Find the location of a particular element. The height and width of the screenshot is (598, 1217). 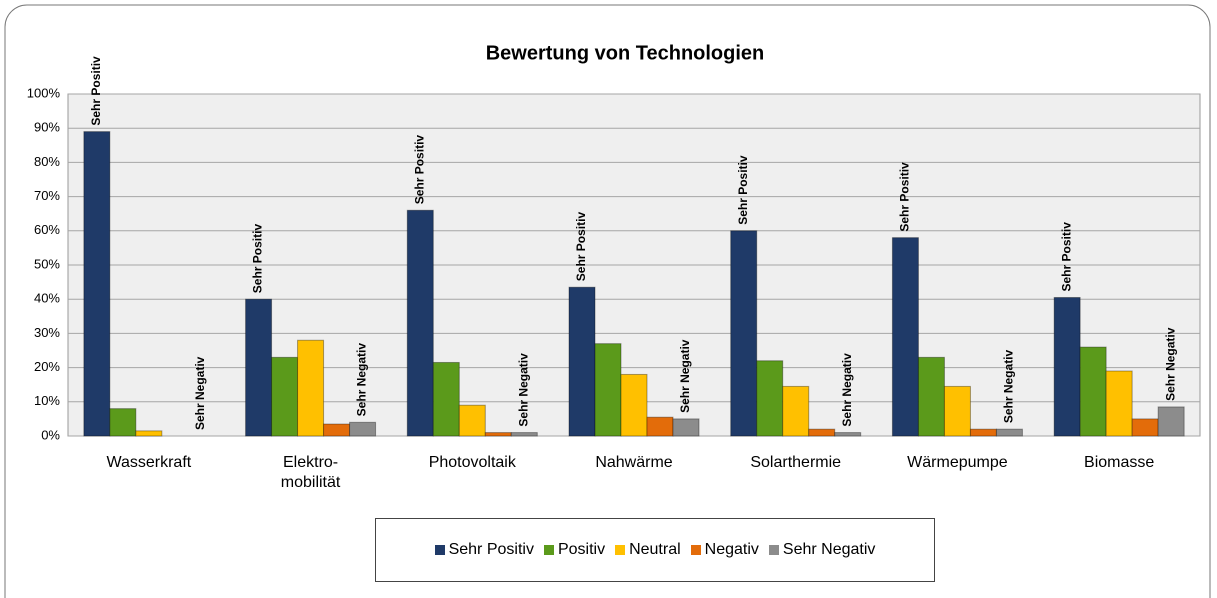

chart-title: Bewertung von Technologien is located at coordinates (625, 53).